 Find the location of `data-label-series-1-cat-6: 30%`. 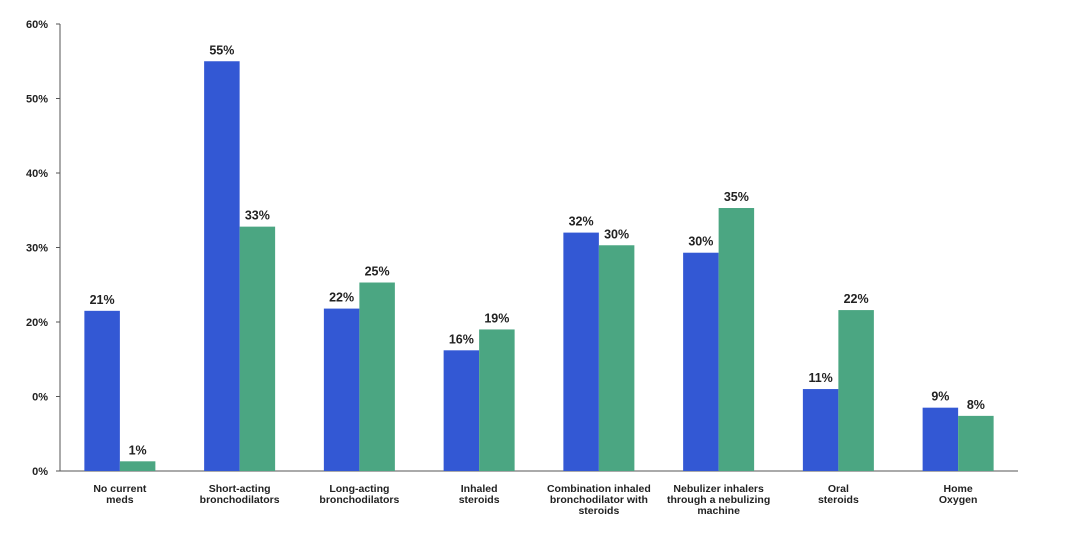

data-label-series-1-cat-6: 30% is located at coordinates (700, 242).